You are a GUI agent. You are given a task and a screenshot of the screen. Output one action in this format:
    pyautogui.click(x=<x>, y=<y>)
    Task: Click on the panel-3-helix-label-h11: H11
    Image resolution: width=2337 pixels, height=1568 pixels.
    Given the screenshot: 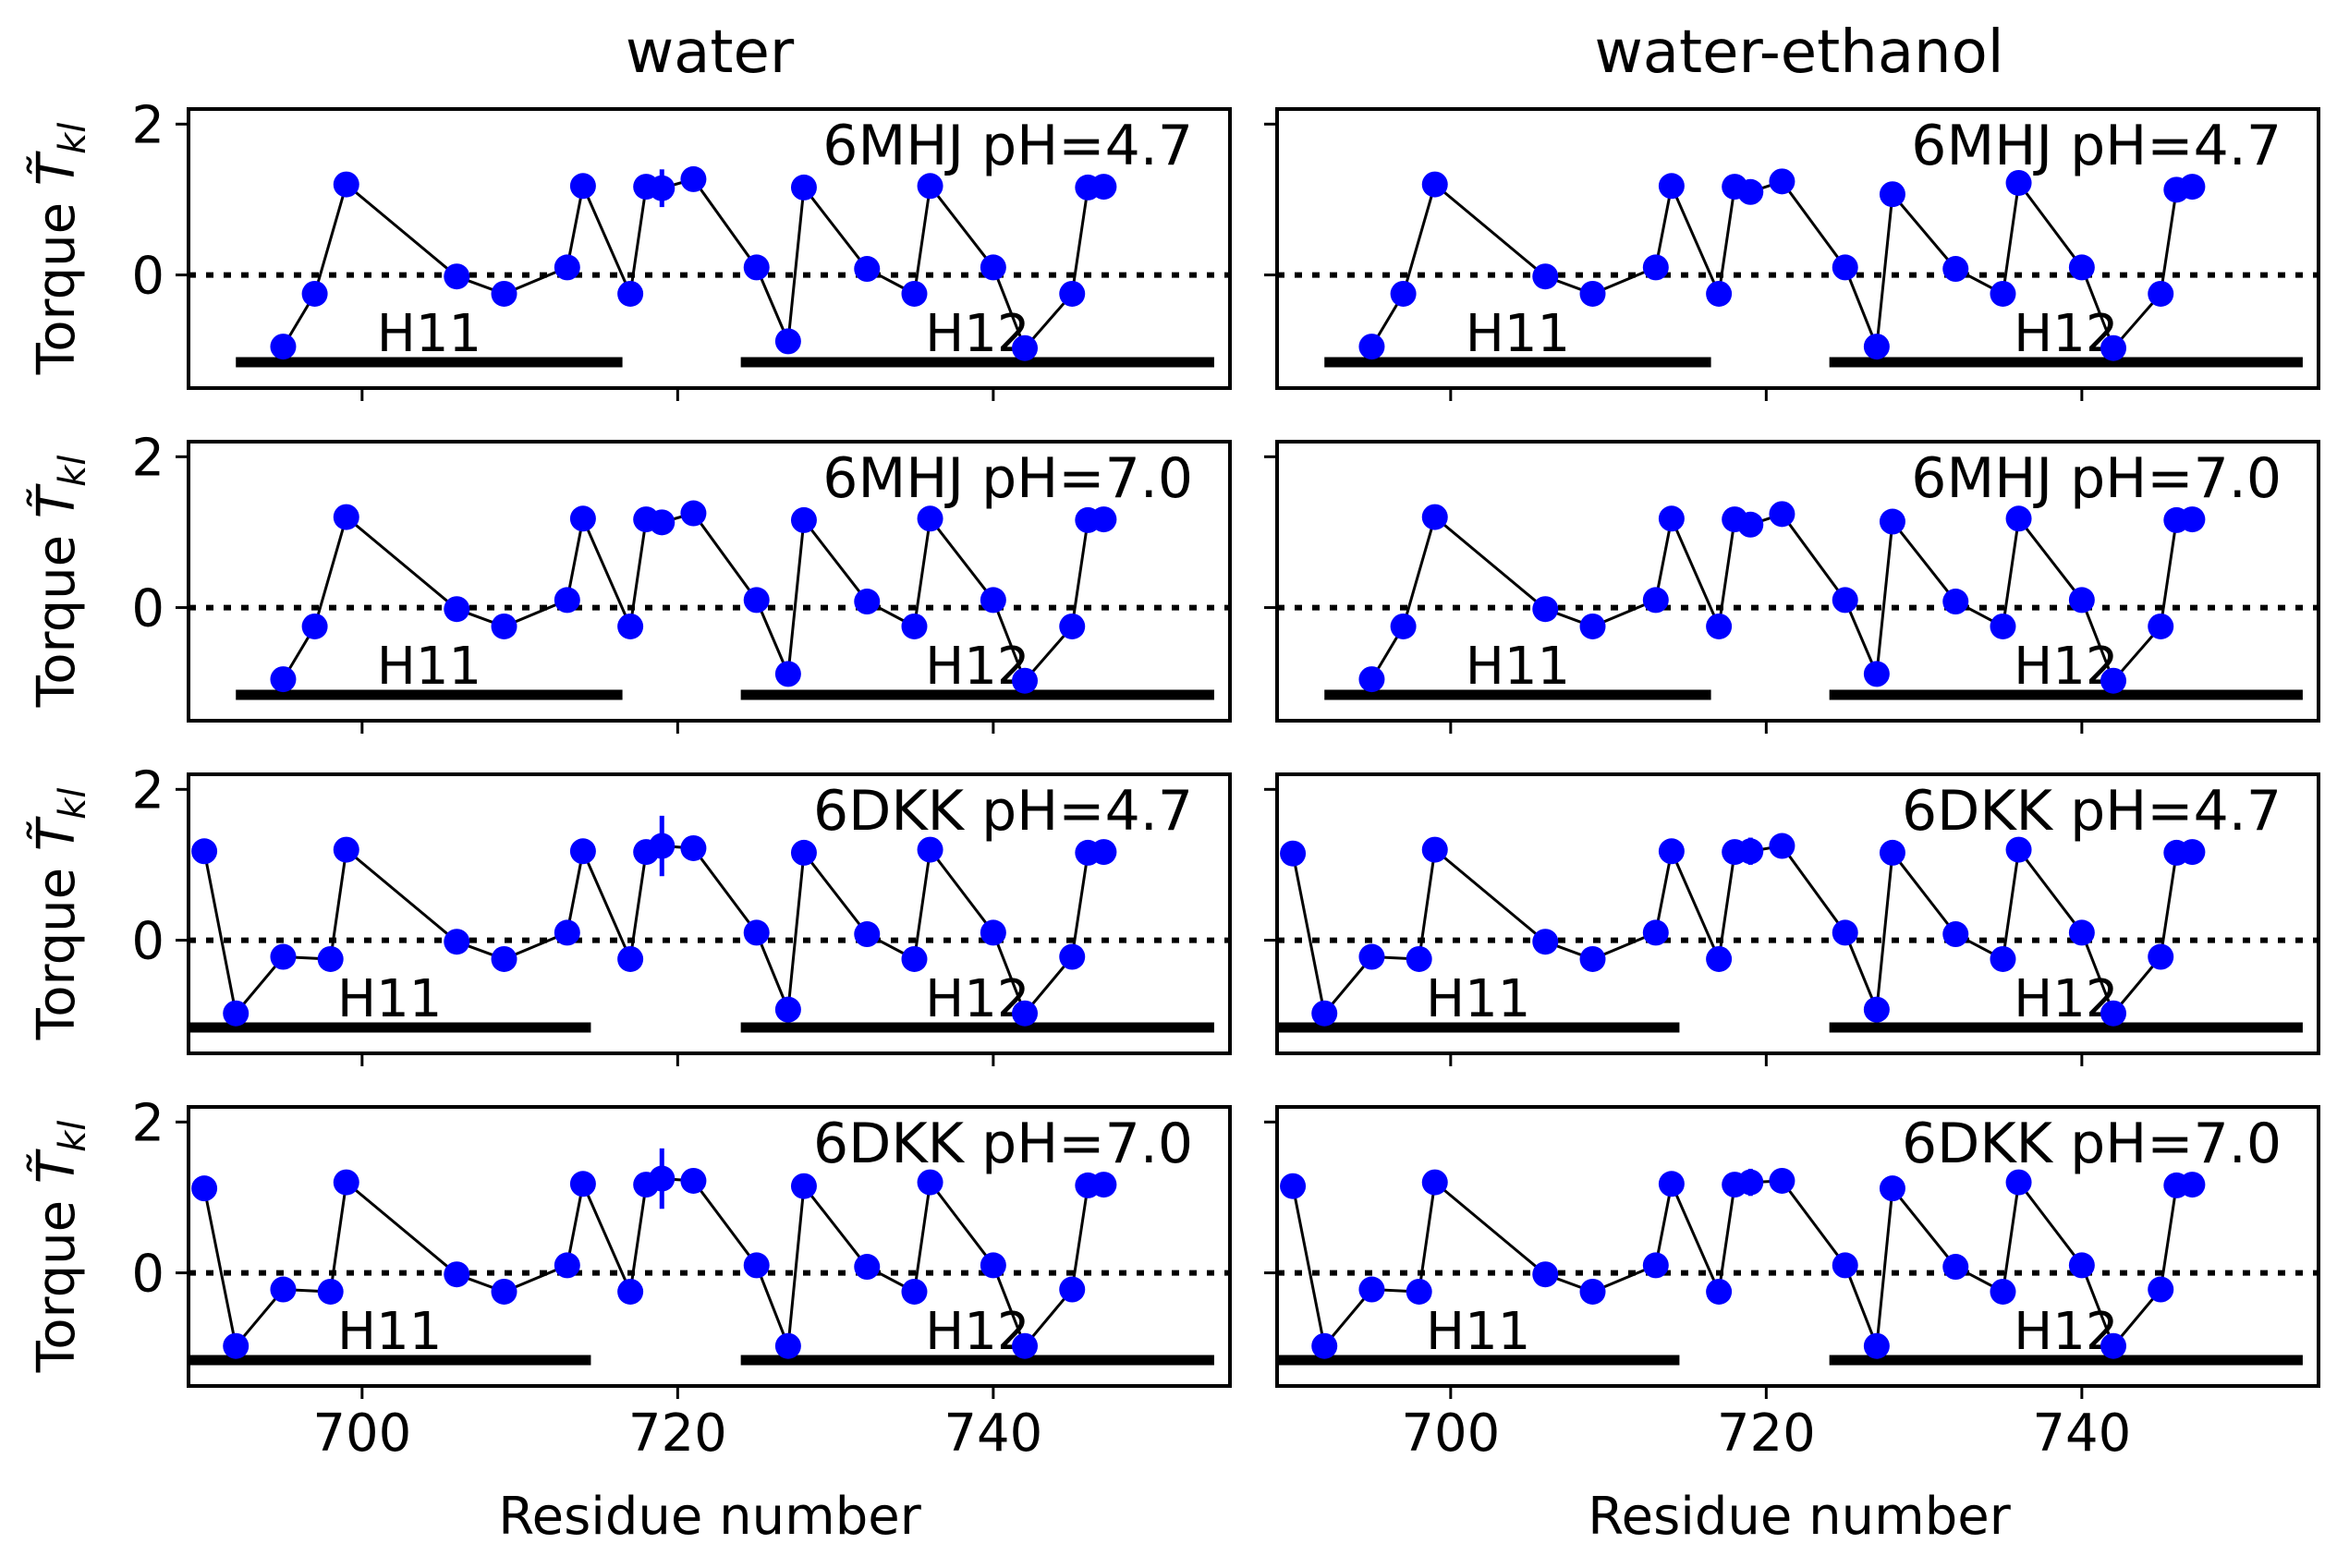 What is the action you would take?
    pyautogui.click(x=429, y=667)
    